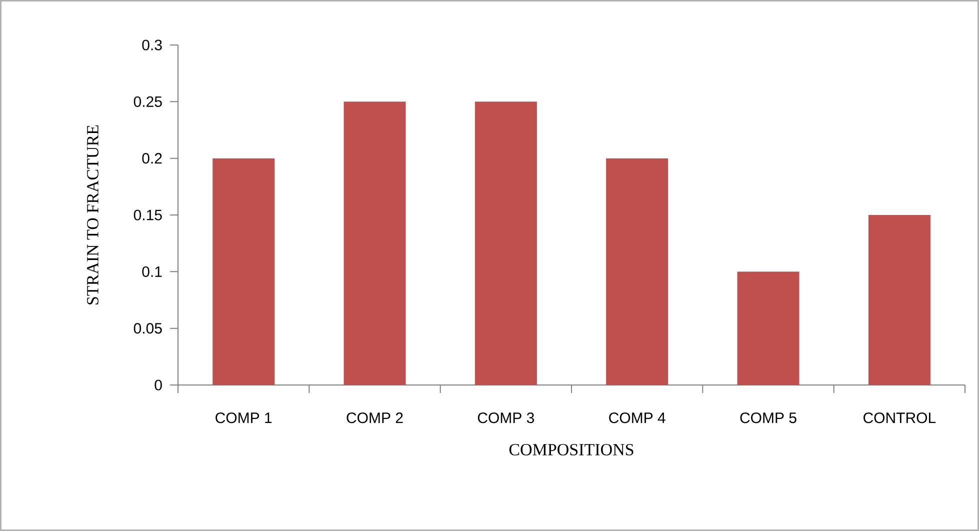 This screenshot has height=531, width=979. I want to click on y-tick-label: 0.3, so click(152, 45).